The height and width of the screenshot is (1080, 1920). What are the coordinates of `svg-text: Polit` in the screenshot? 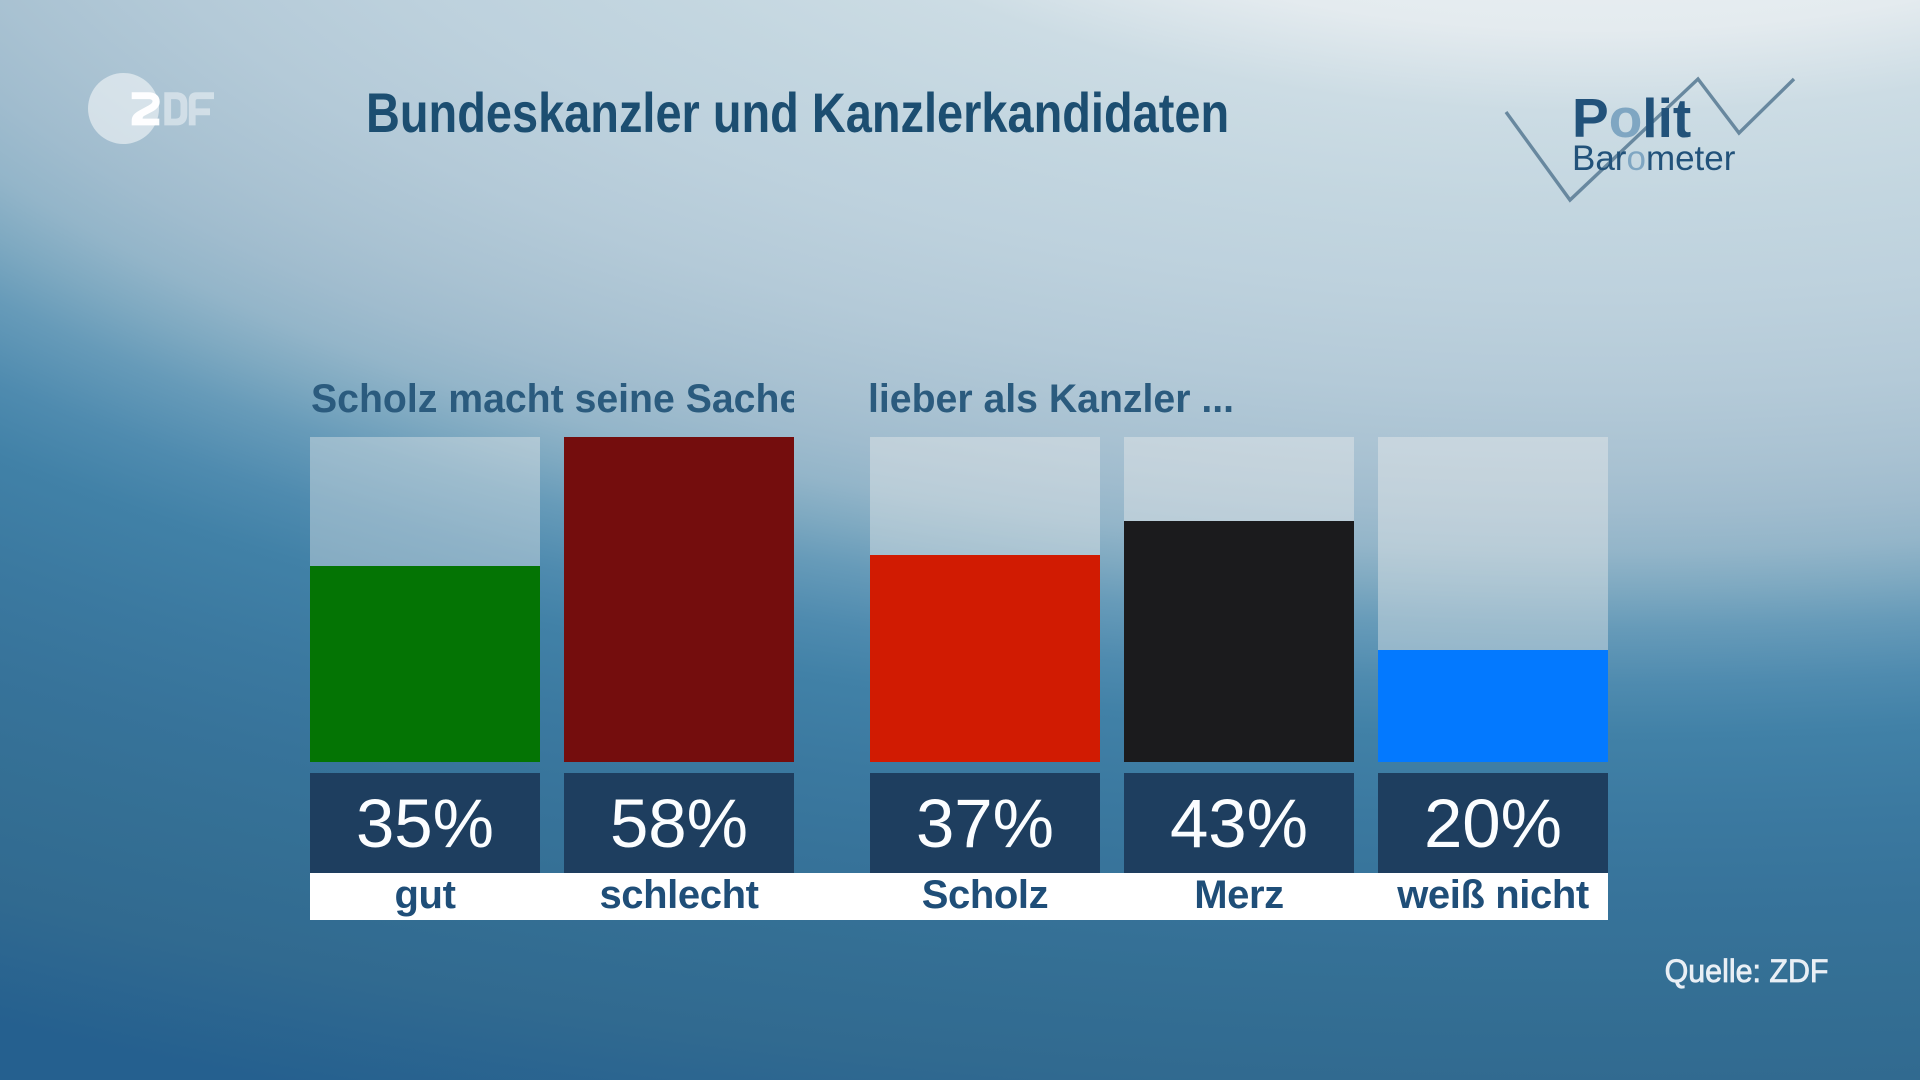 It's located at (1631, 118).